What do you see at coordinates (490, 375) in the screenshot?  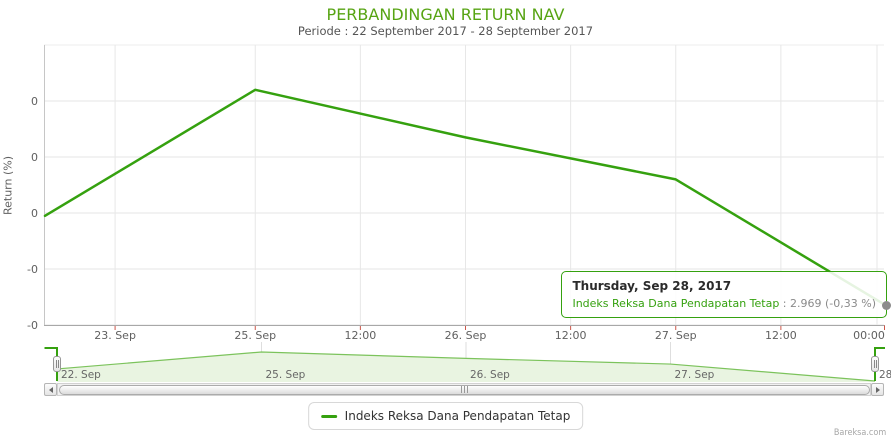 I see `navigator-tick-label: 26. Sep` at bounding box center [490, 375].